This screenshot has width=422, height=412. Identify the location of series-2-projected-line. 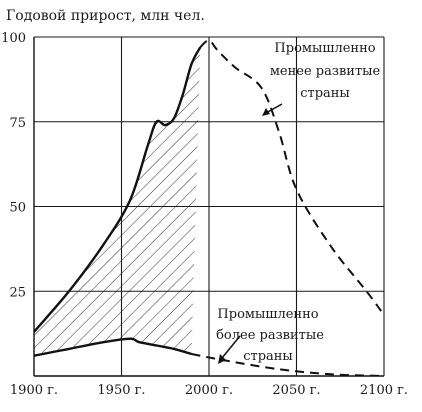
(287, 364).